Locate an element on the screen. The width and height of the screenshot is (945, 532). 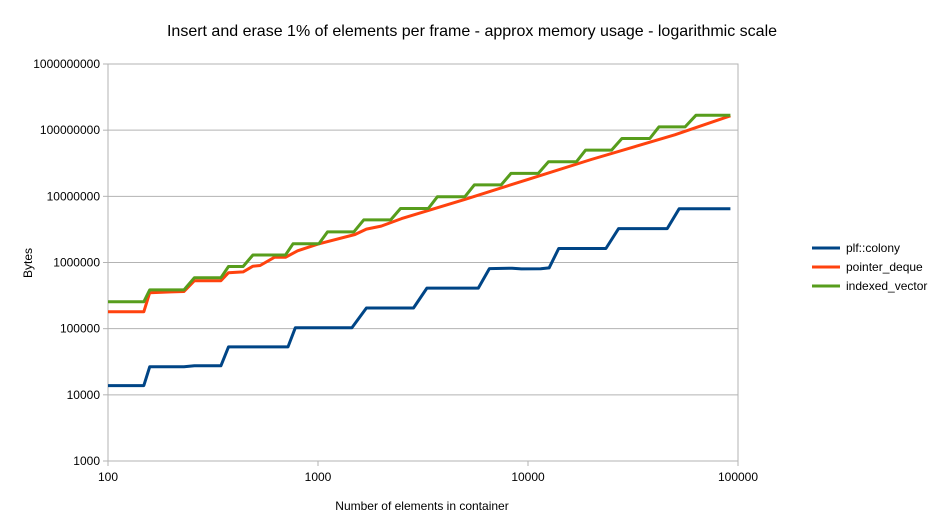
legend-label-pointer-deque: pointer_deque is located at coordinates (884, 267).